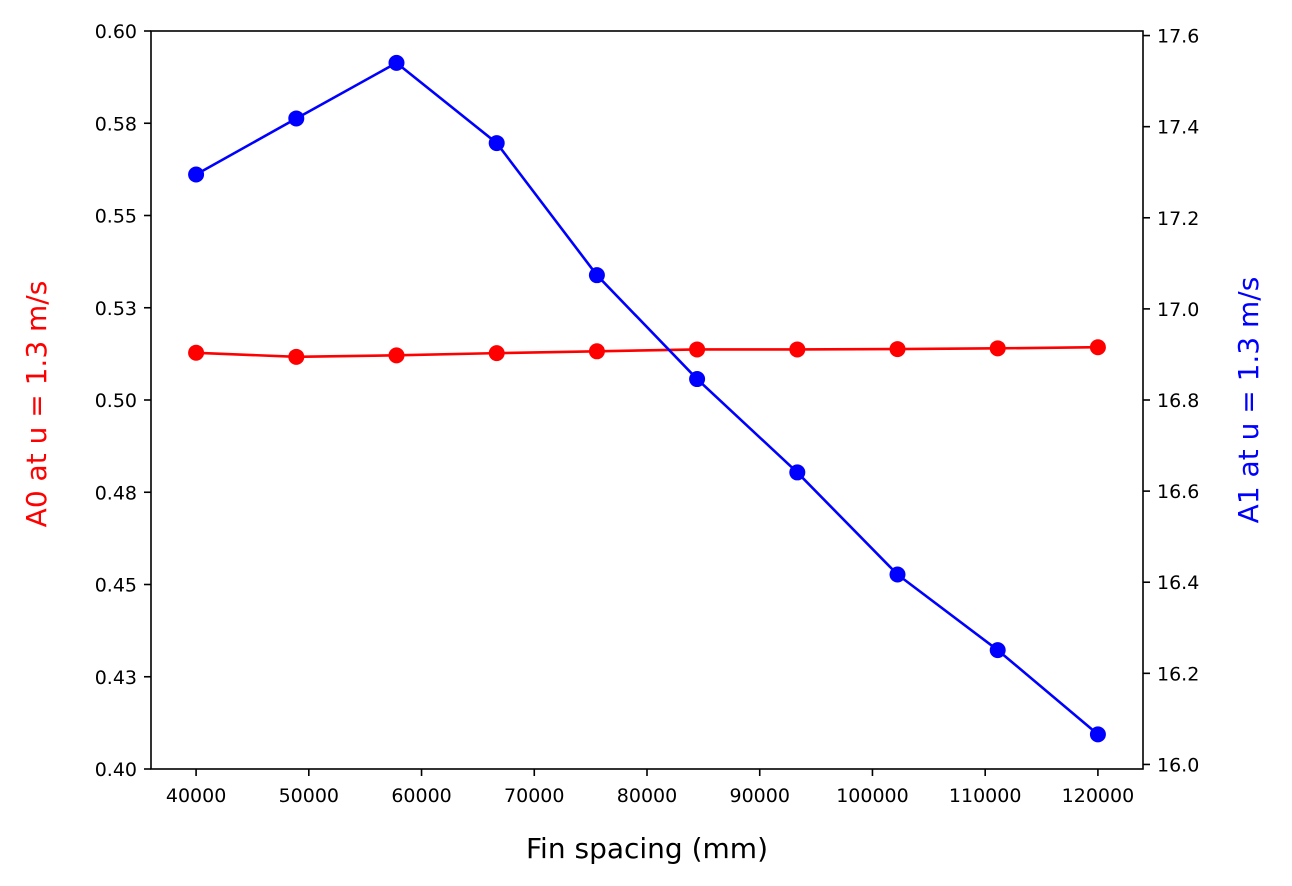 The image size is (1292, 886). I want to click on left-y-axis-title: A0 at u = 1.3 m/s, so click(36, 404).